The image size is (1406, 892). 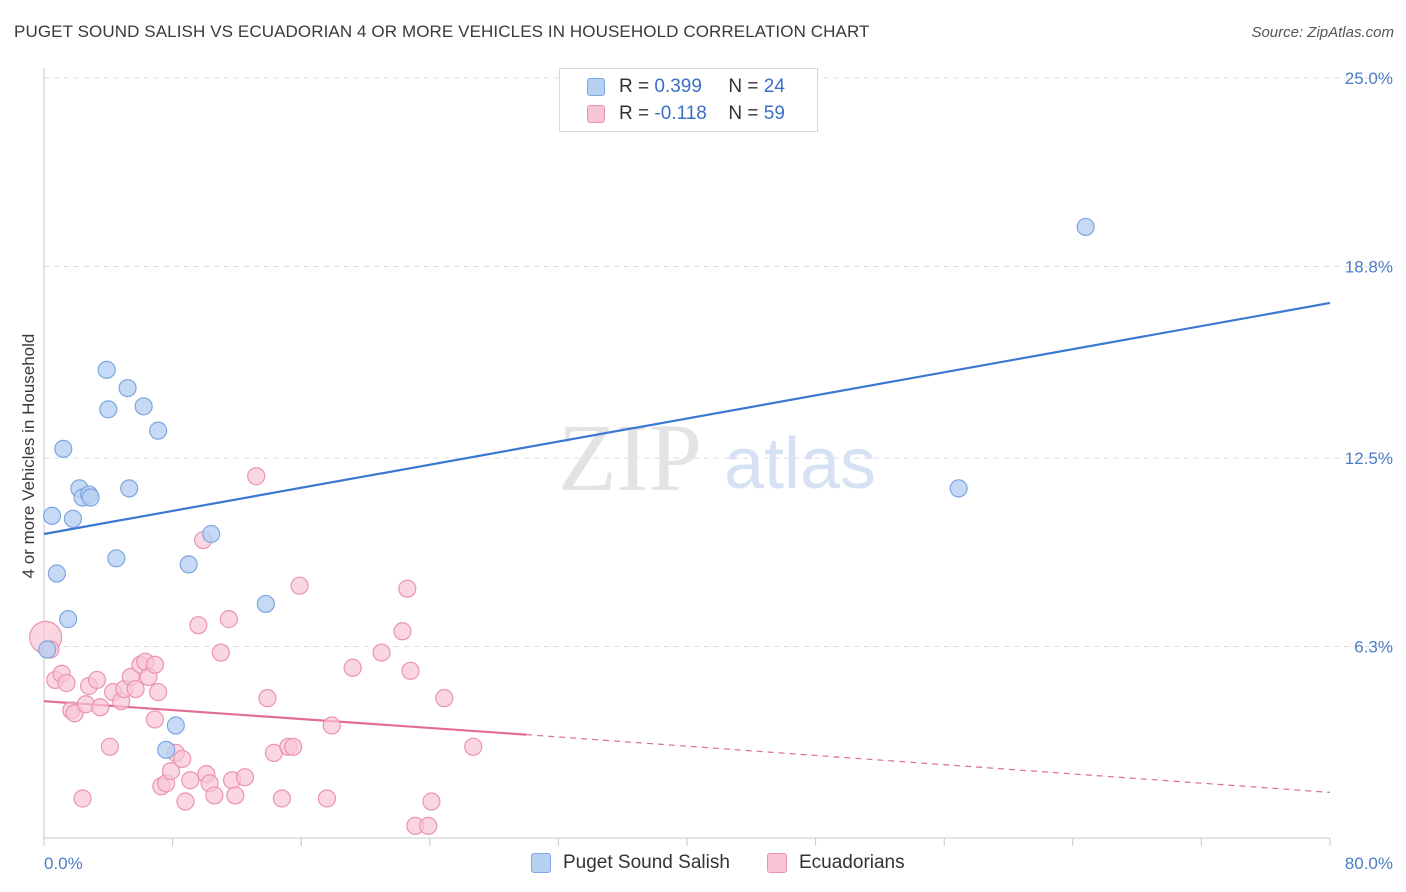 I want to click on trend-line-ecuadorians-extrapolated, so click(x=928, y=763).